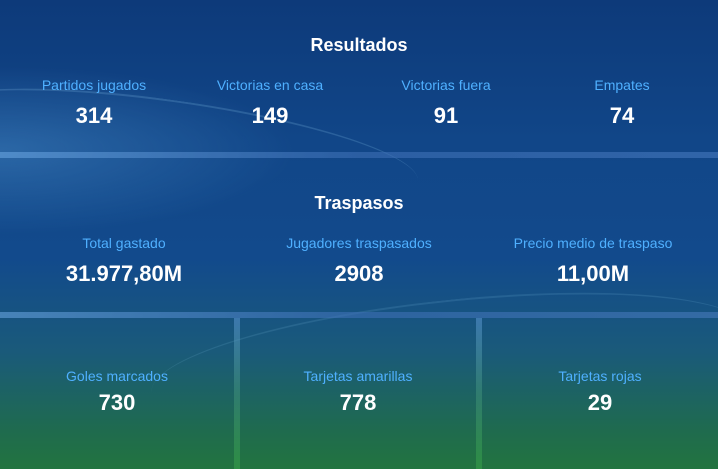 This screenshot has width=718, height=469. I want to click on stat-label: Empates, so click(622, 85).